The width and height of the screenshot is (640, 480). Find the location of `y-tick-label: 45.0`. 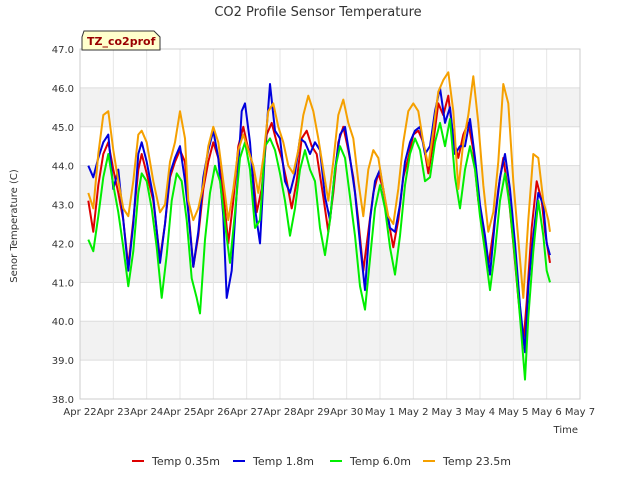

y-tick-label: 45.0 is located at coordinates (63, 128).